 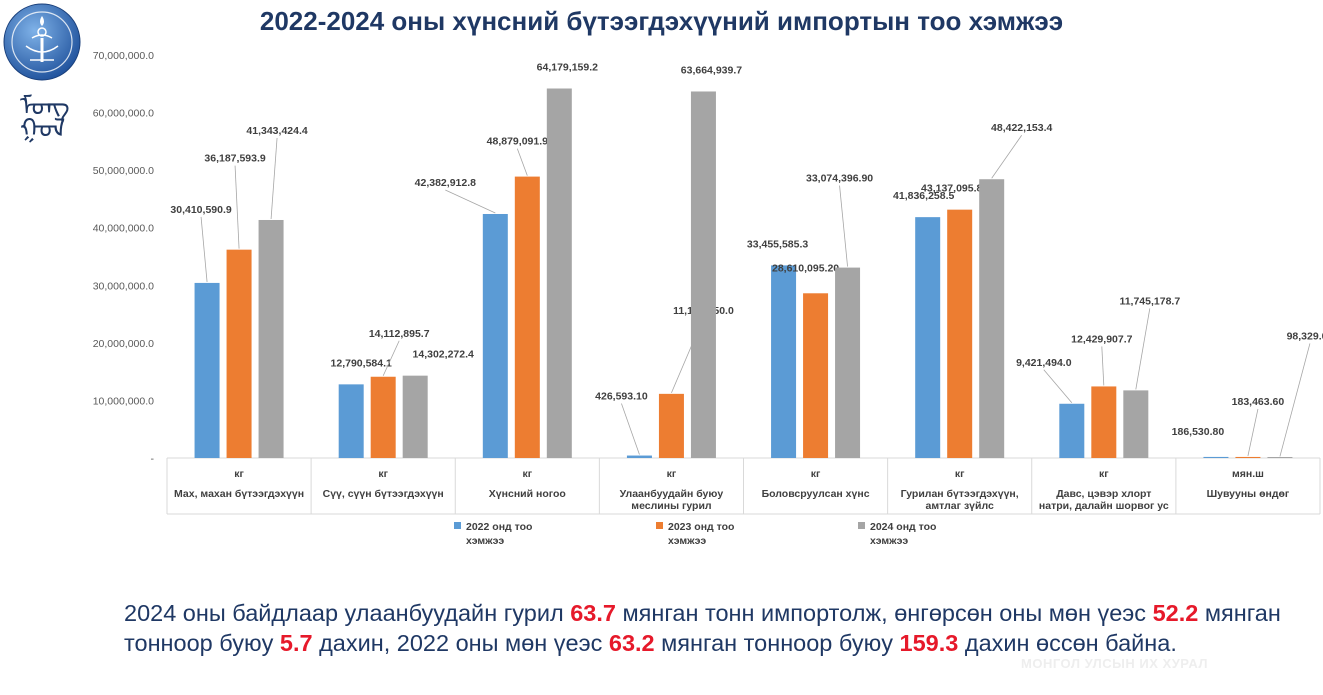 I want to click on data-label: 9,421,494.0, so click(x=1044, y=363).